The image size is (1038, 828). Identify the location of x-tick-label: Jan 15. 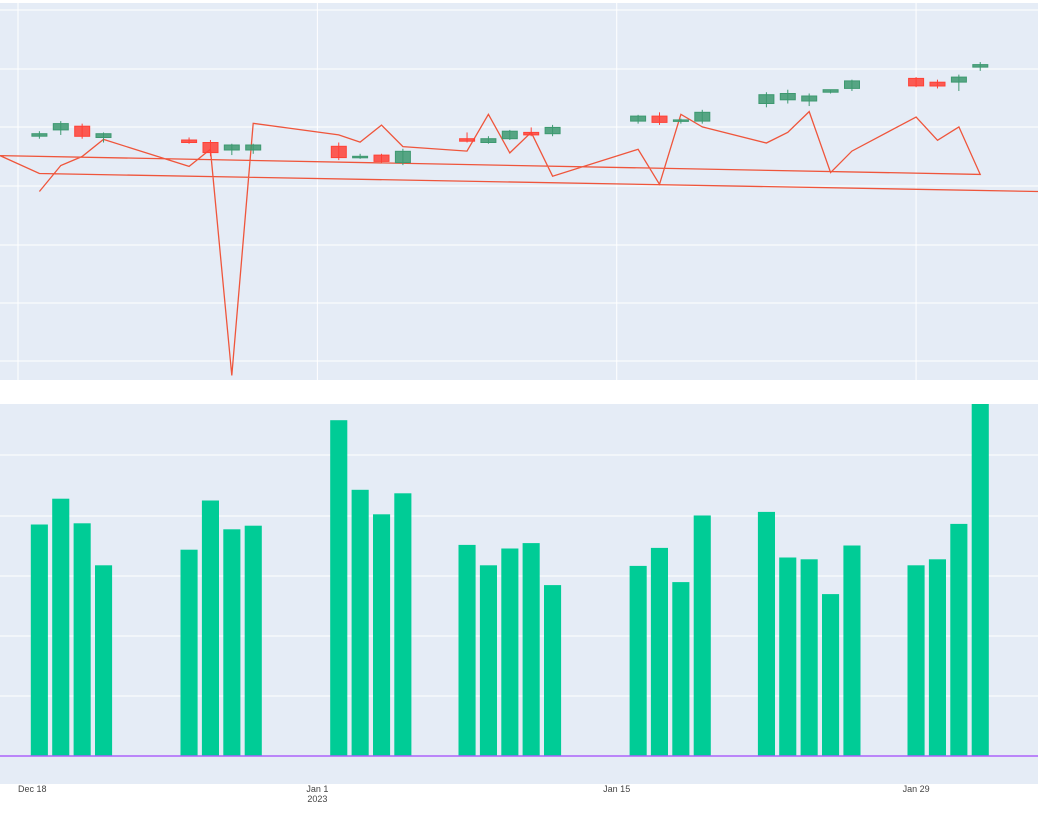
(616, 789).